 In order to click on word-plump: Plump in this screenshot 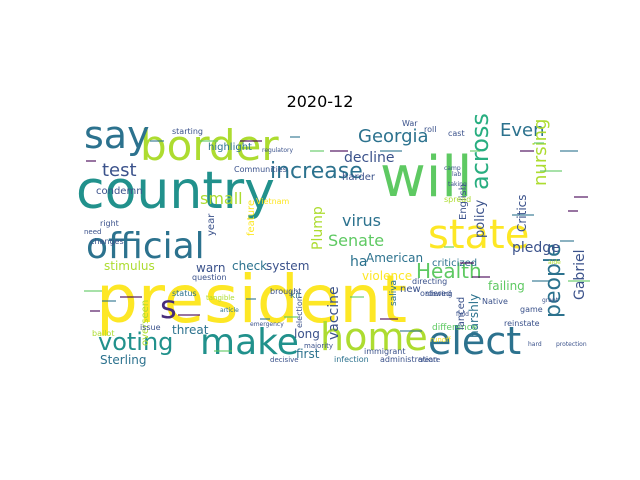, I will do `click(318, 228)`.